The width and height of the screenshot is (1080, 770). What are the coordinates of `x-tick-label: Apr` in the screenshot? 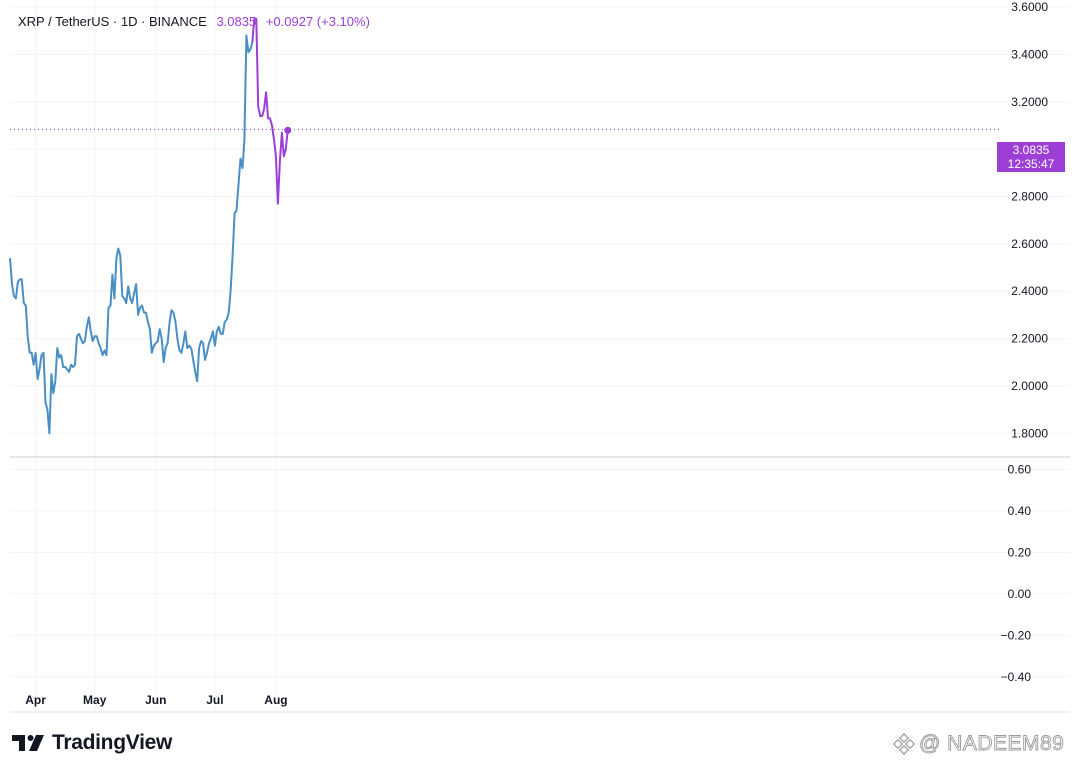 It's located at (35, 700).